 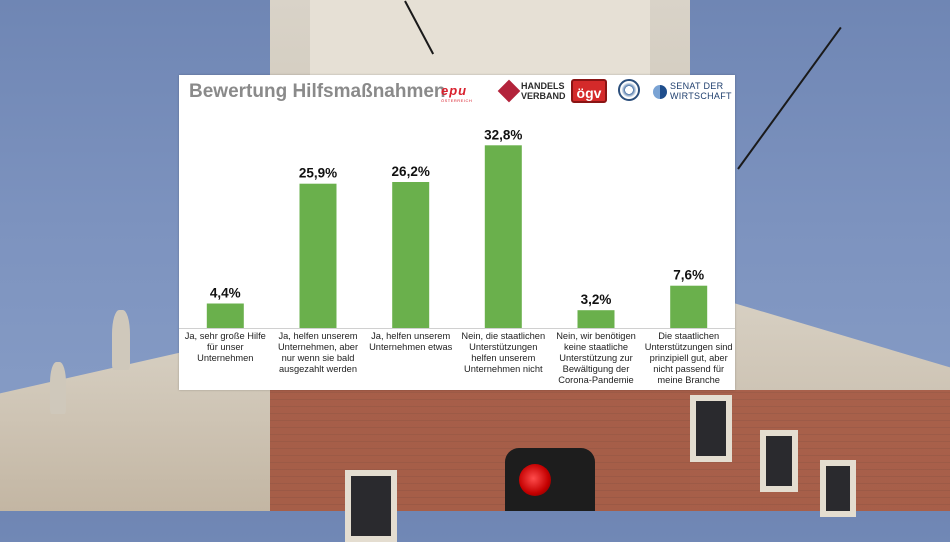 I want to click on chart-title: Bewertung Hilfsmaßnahmen, so click(x=317, y=91).